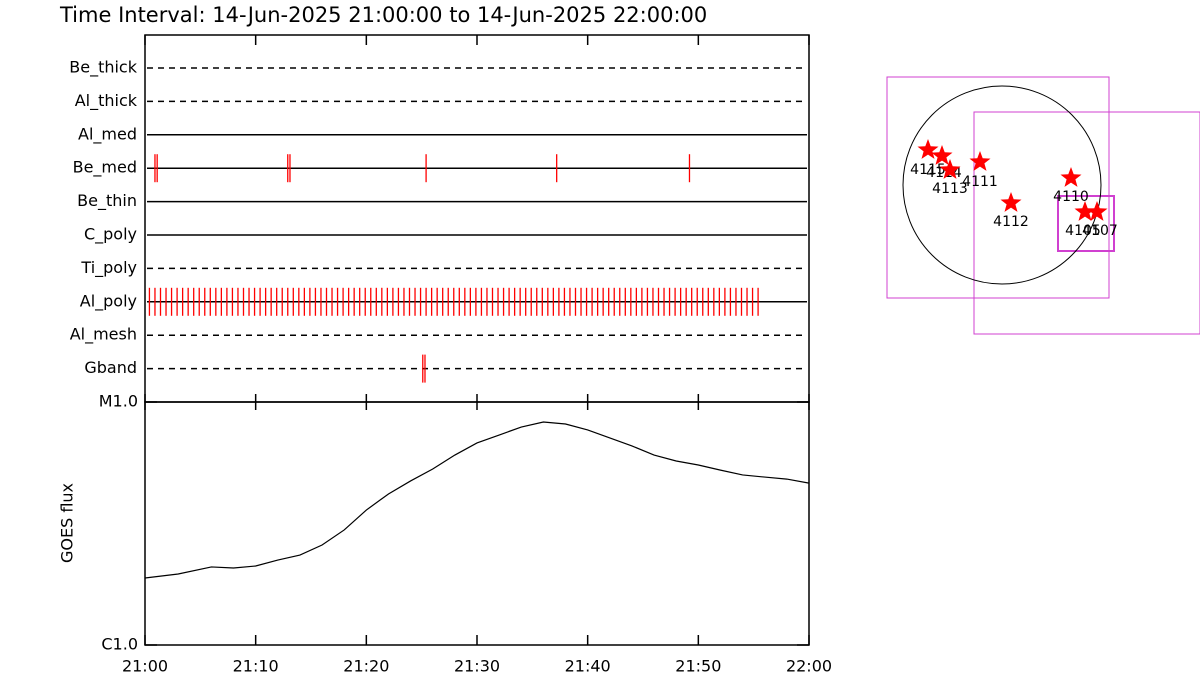 This screenshot has height=700, width=1200. Describe the element at coordinates (119, 644) in the screenshot. I see `y-tick-label: C1.0` at that location.